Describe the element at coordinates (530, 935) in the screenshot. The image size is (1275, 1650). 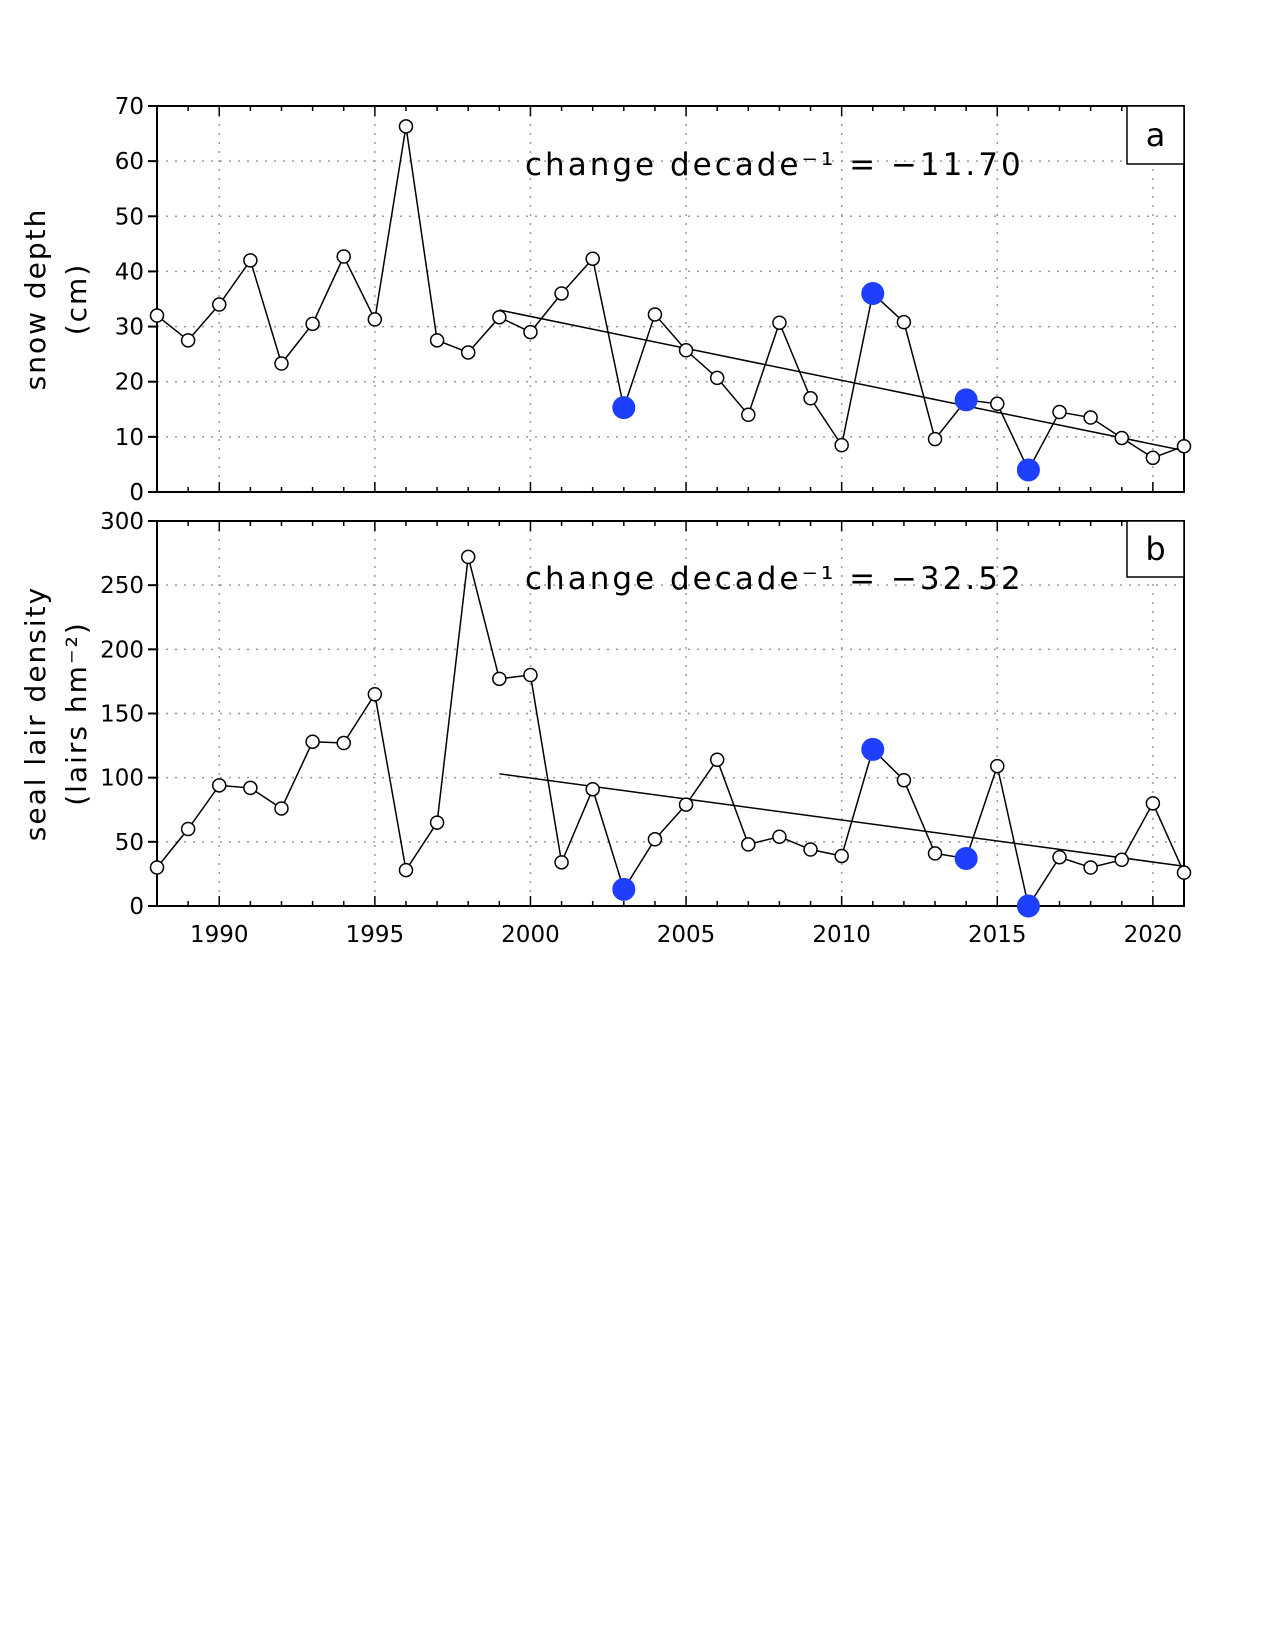
I see `x-tick-label: 2000` at that location.